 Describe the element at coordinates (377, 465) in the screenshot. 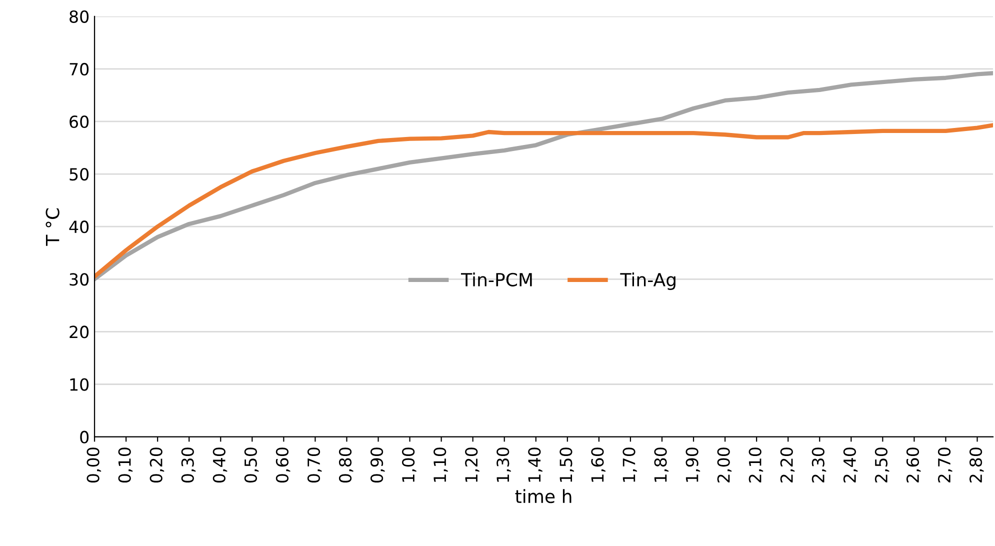

I see `x-tick-label: 0,90` at that location.